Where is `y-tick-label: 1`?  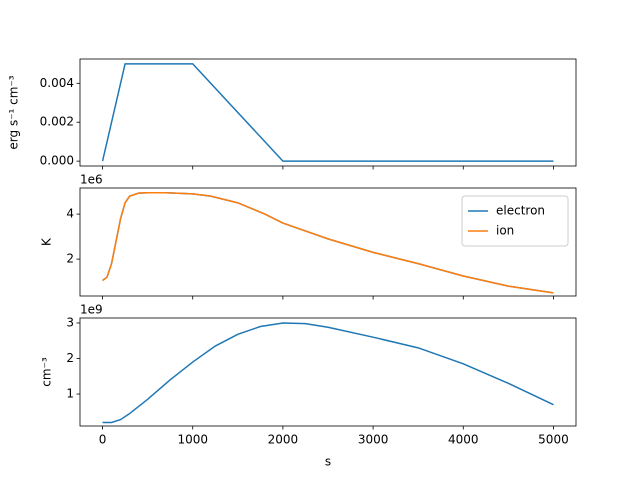
y-tick-label: 1 is located at coordinates (70, 394).